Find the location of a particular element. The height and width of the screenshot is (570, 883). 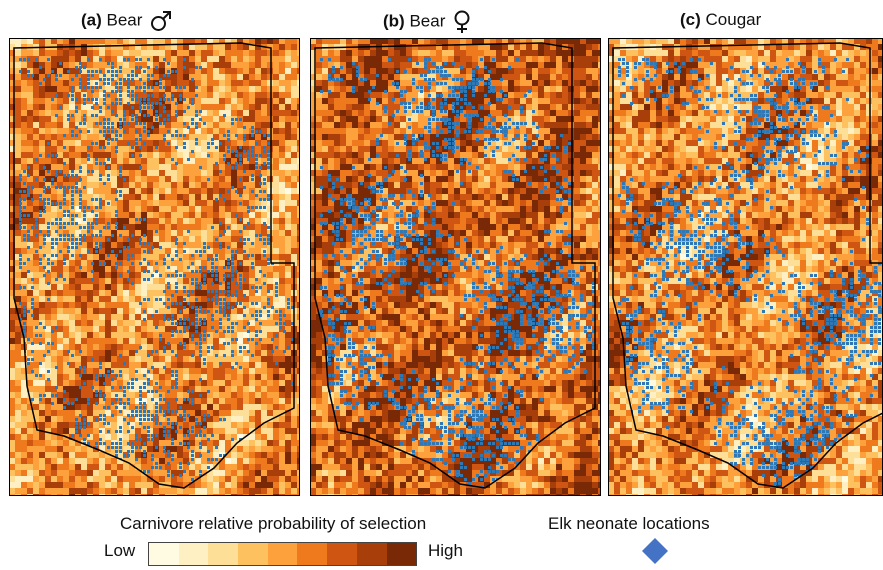

neonate-diamond-icon is located at coordinates (655, 551).